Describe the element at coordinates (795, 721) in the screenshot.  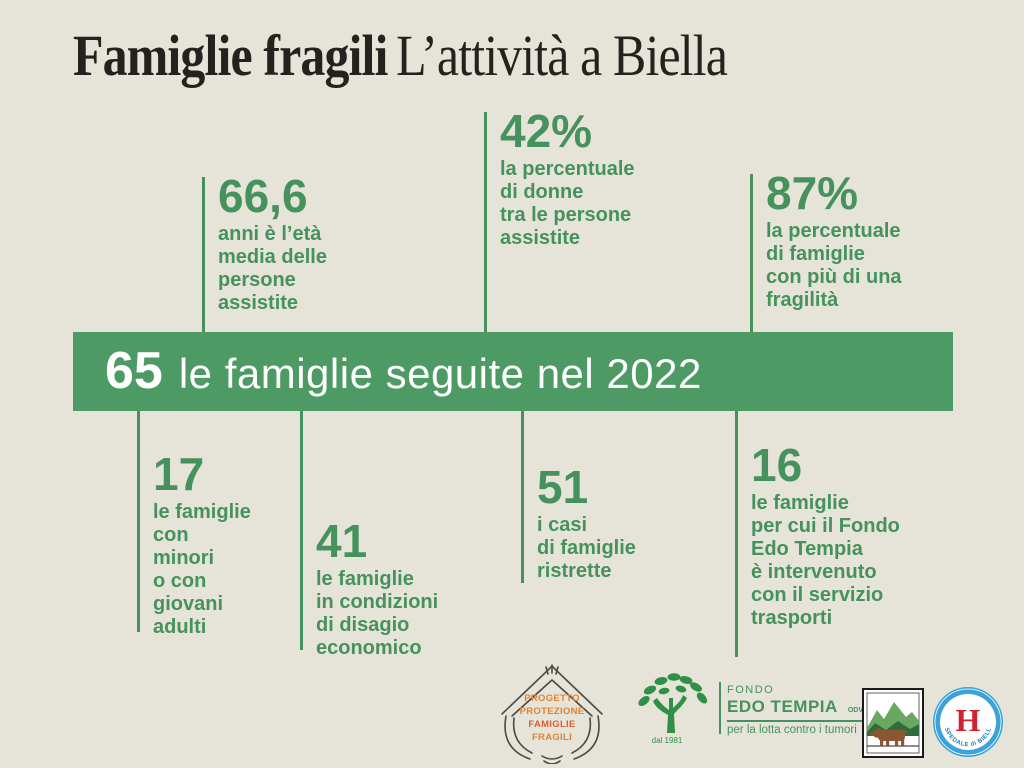
I see `fondo-rule` at that location.